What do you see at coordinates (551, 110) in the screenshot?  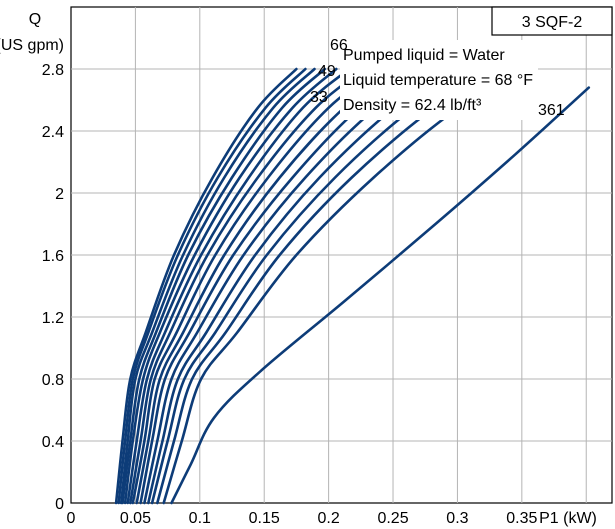 I see `curve-label-361: 361` at bounding box center [551, 110].